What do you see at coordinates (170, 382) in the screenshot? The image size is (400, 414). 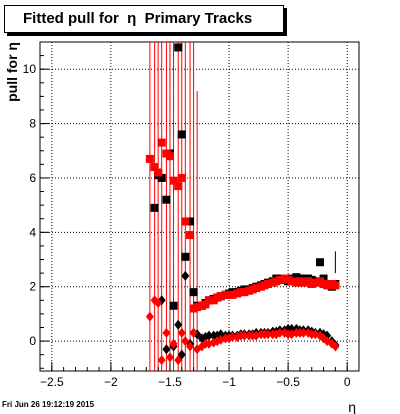 I see `x-tick-label: −1.5` at bounding box center [170, 382].